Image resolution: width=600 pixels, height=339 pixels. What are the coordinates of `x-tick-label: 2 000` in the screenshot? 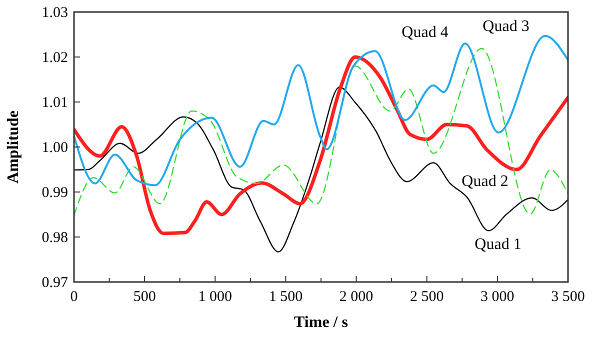 It's located at (356, 297).